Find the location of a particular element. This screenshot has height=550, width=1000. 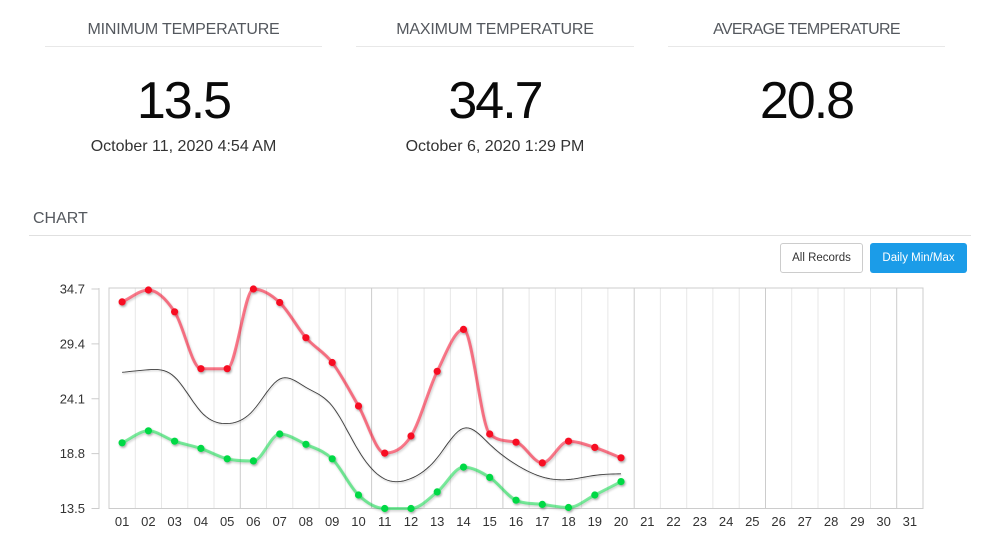

svg-text: 31 is located at coordinates (910, 521).